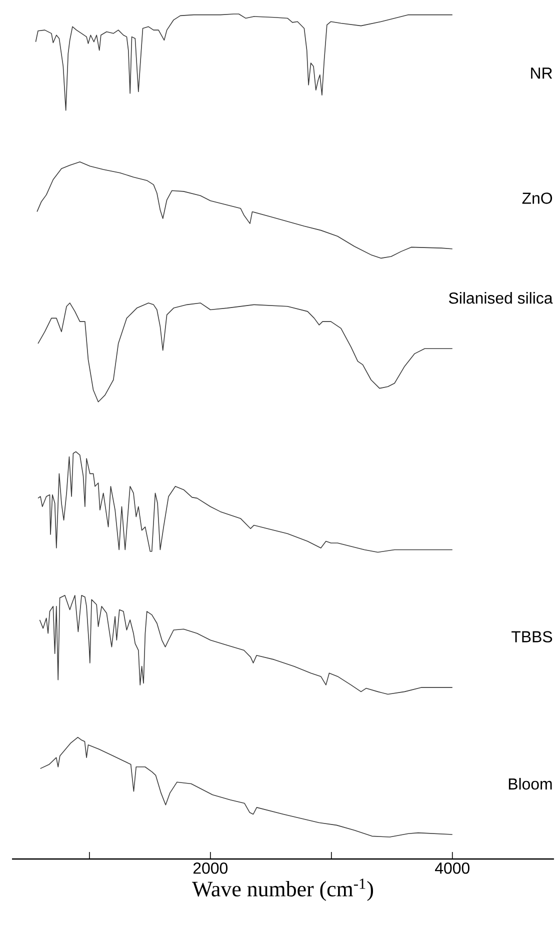  What do you see at coordinates (541, 73) in the screenshot?
I see `text: NR` at bounding box center [541, 73].